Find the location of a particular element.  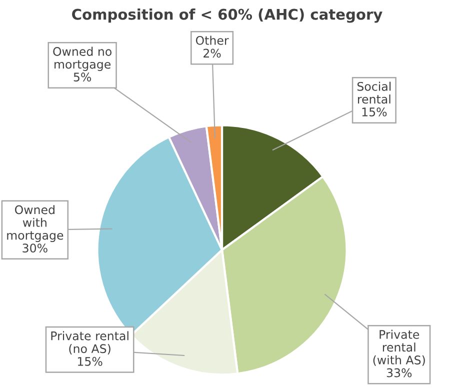

slice-label: Private rental (with AS) is located at coordinates (399, 348).